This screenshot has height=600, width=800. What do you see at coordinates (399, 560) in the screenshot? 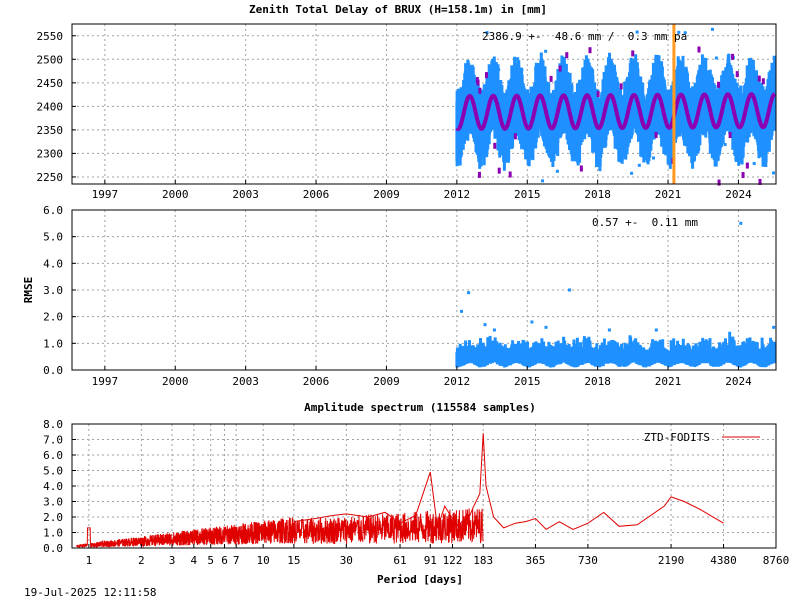
I see `spectrum-xtick-label: 61` at bounding box center [399, 560].